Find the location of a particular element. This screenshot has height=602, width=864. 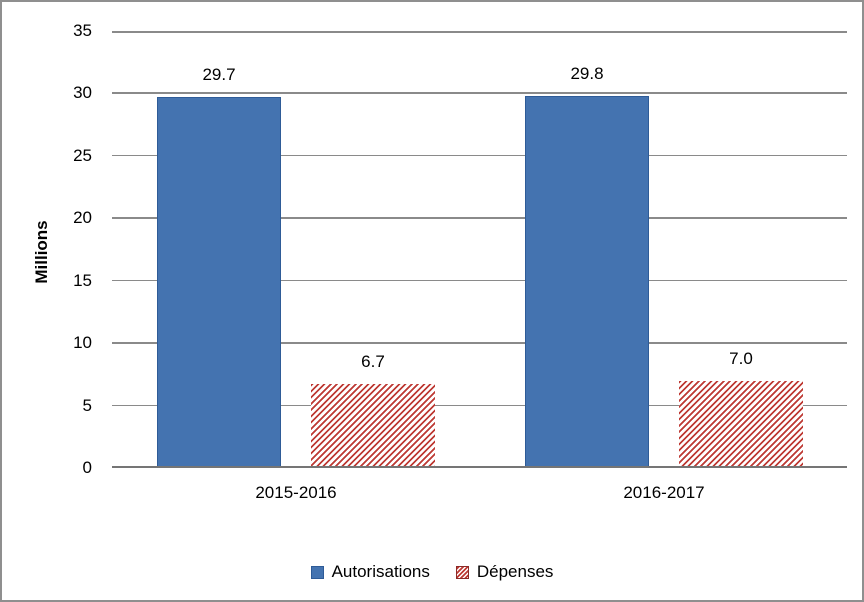

legend-label-depenses: Dépenses is located at coordinates (515, 571).